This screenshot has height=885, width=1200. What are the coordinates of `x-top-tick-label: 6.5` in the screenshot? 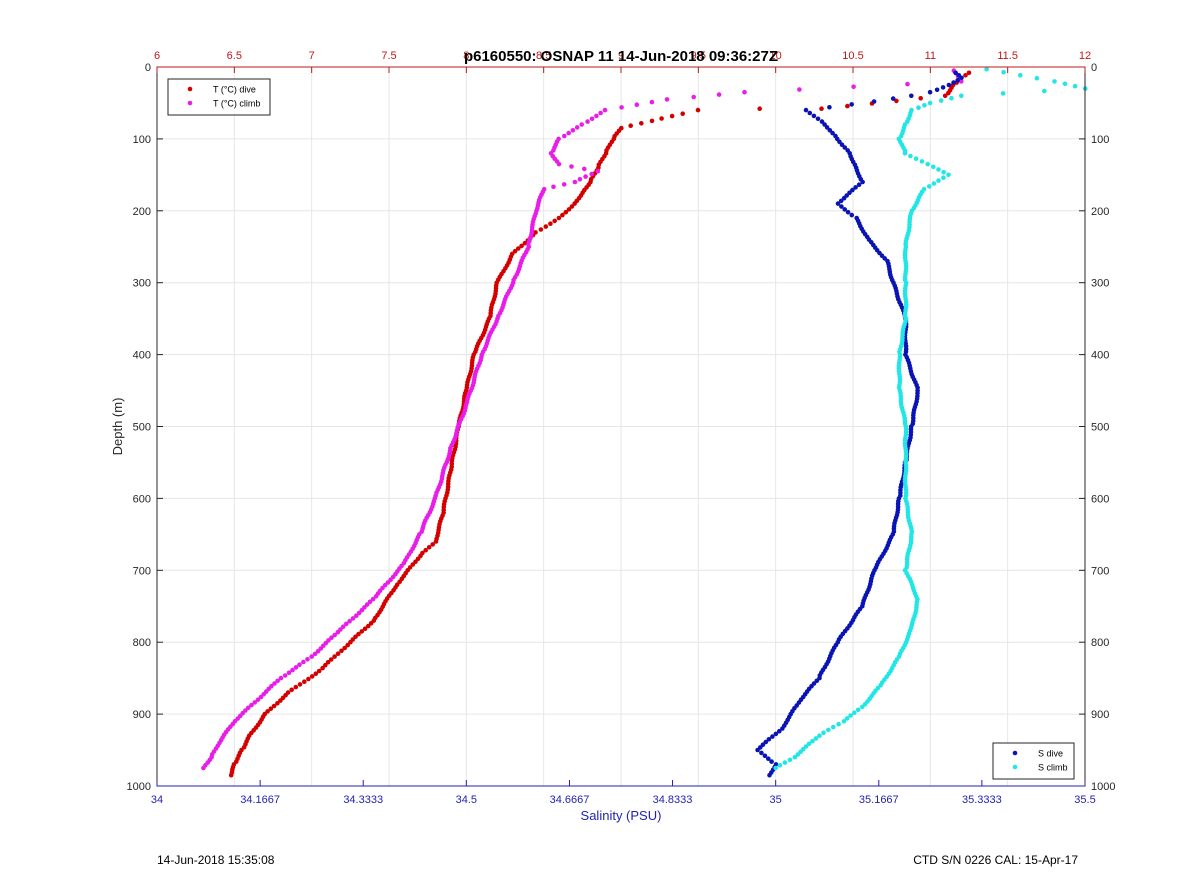 It's located at (234, 56).